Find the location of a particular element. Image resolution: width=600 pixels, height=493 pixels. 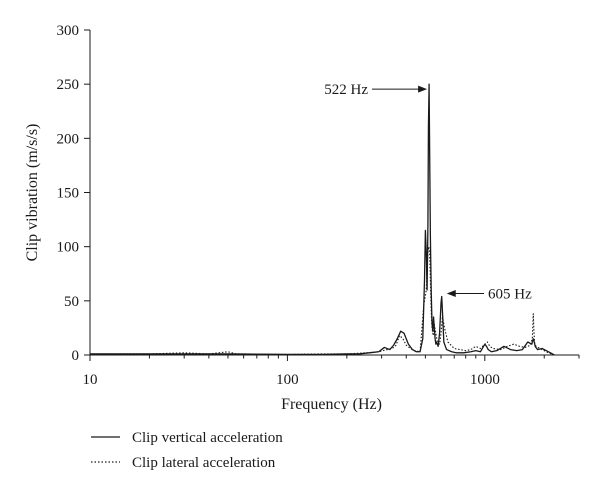

y-axis-ticks: 0 50 100 150 200 250 300 is located at coordinates (73, 193).